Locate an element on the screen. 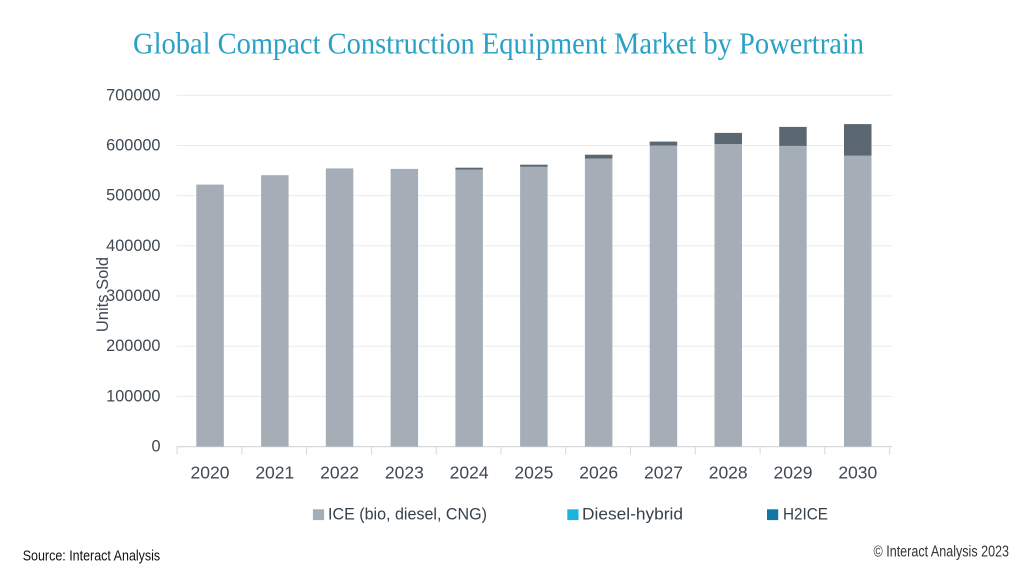  svg-text: 500000 is located at coordinates (133, 196).